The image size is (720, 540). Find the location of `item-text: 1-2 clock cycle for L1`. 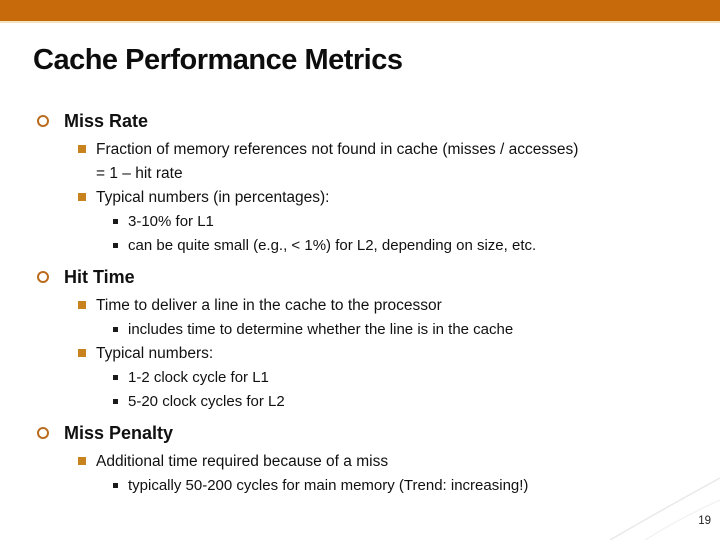

item-text: 1-2 clock cycle for L1 is located at coordinates (198, 377).